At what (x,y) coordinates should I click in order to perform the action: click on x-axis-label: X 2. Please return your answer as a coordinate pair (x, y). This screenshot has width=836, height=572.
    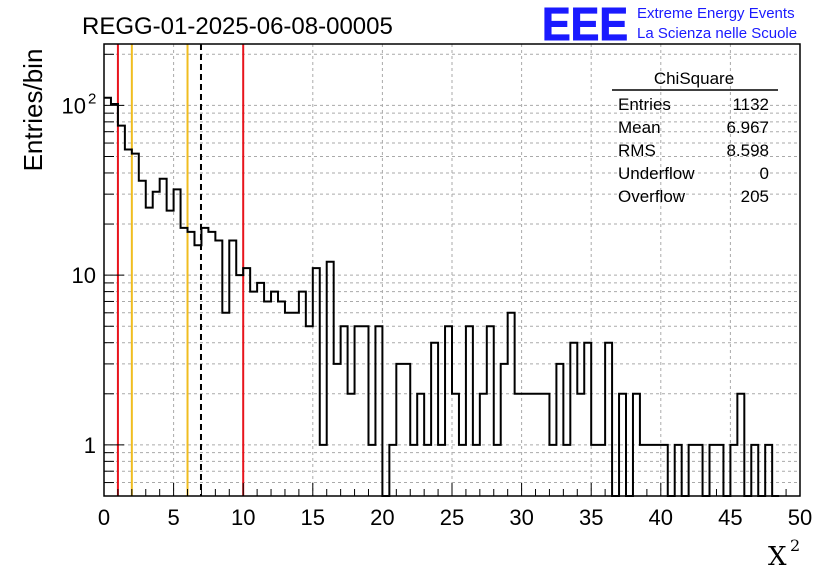
    Looking at the image, I should click on (784, 554).